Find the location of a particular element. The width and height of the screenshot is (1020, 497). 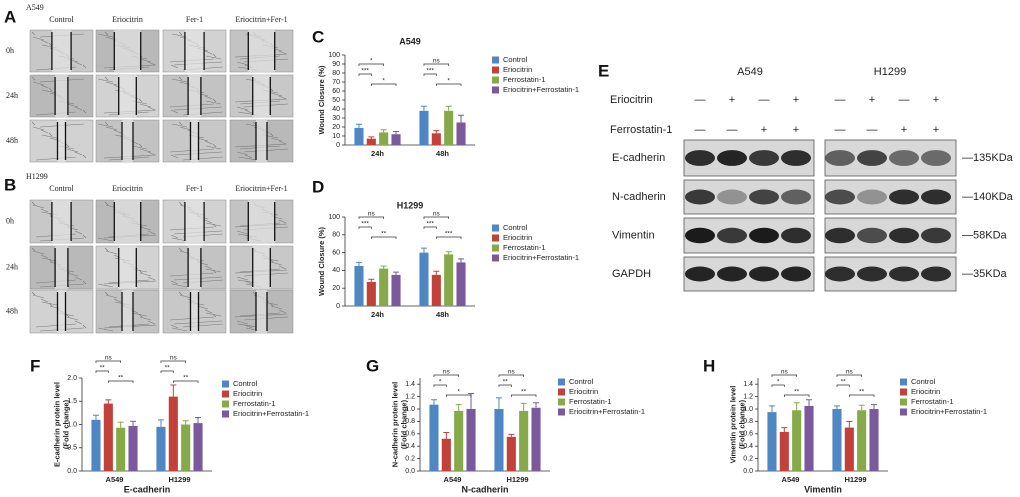

protein-label: E-cadherin is located at coordinates (638, 158).